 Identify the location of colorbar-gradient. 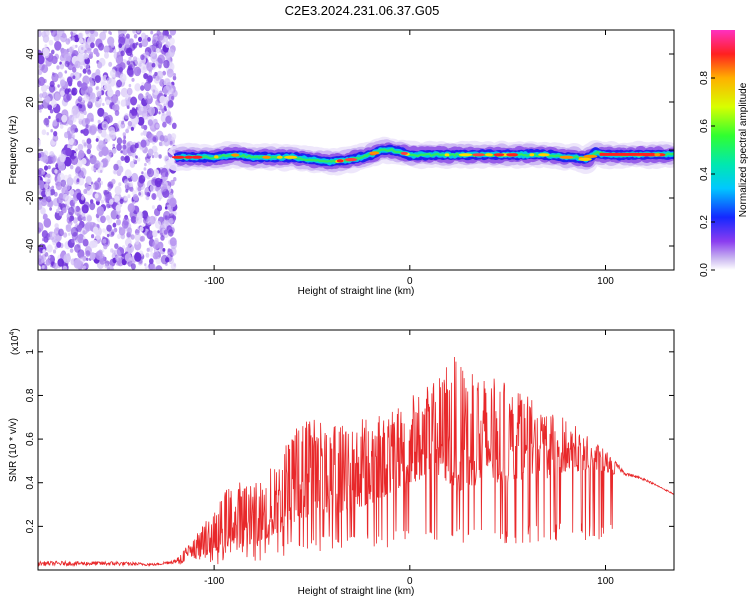
(723, 150).